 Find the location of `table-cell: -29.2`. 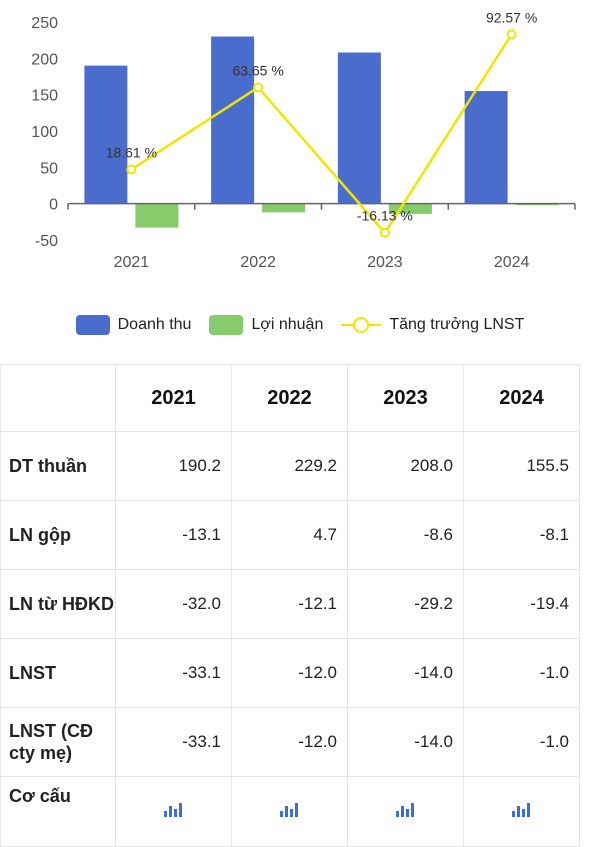

table-cell: -29.2 is located at coordinates (405, 604).